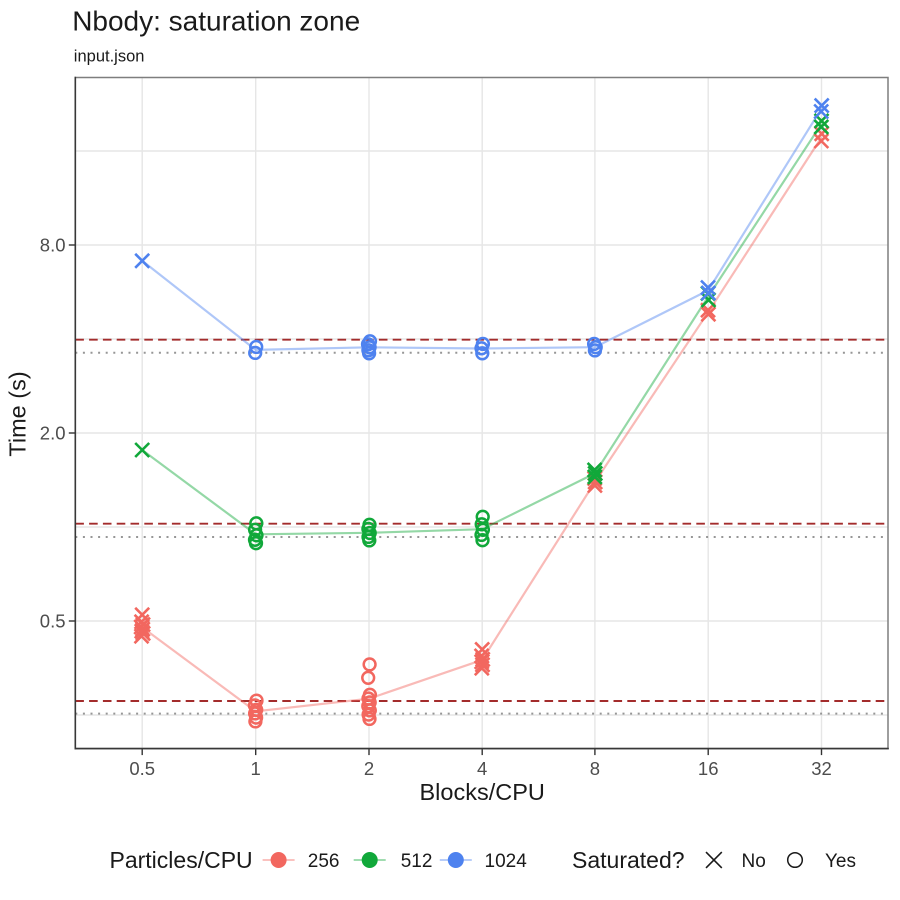  What do you see at coordinates (708, 768) in the screenshot?
I see `svg-text: 16` at bounding box center [708, 768].